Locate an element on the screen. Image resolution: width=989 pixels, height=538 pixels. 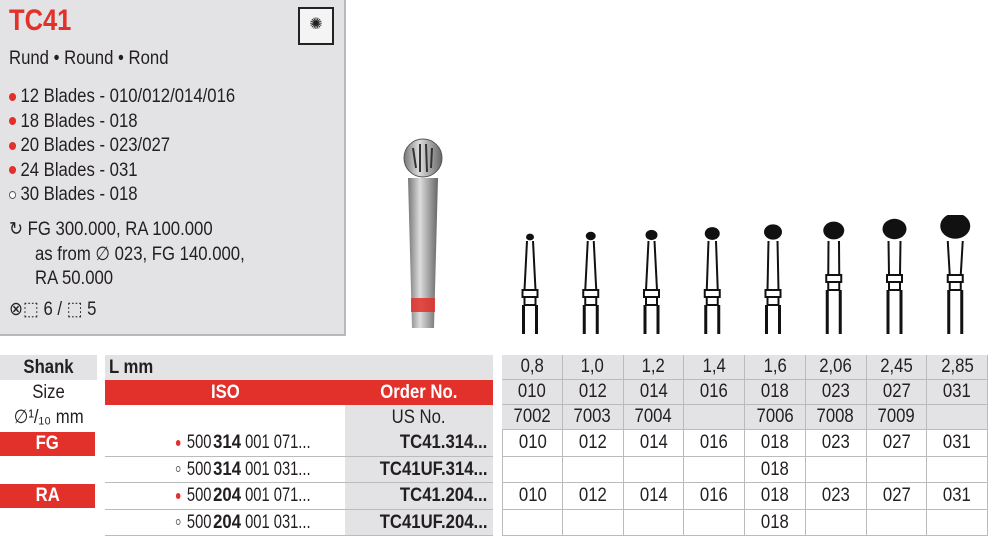
blade-spec: 18 Blades - 018 is located at coordinates (73, 122).